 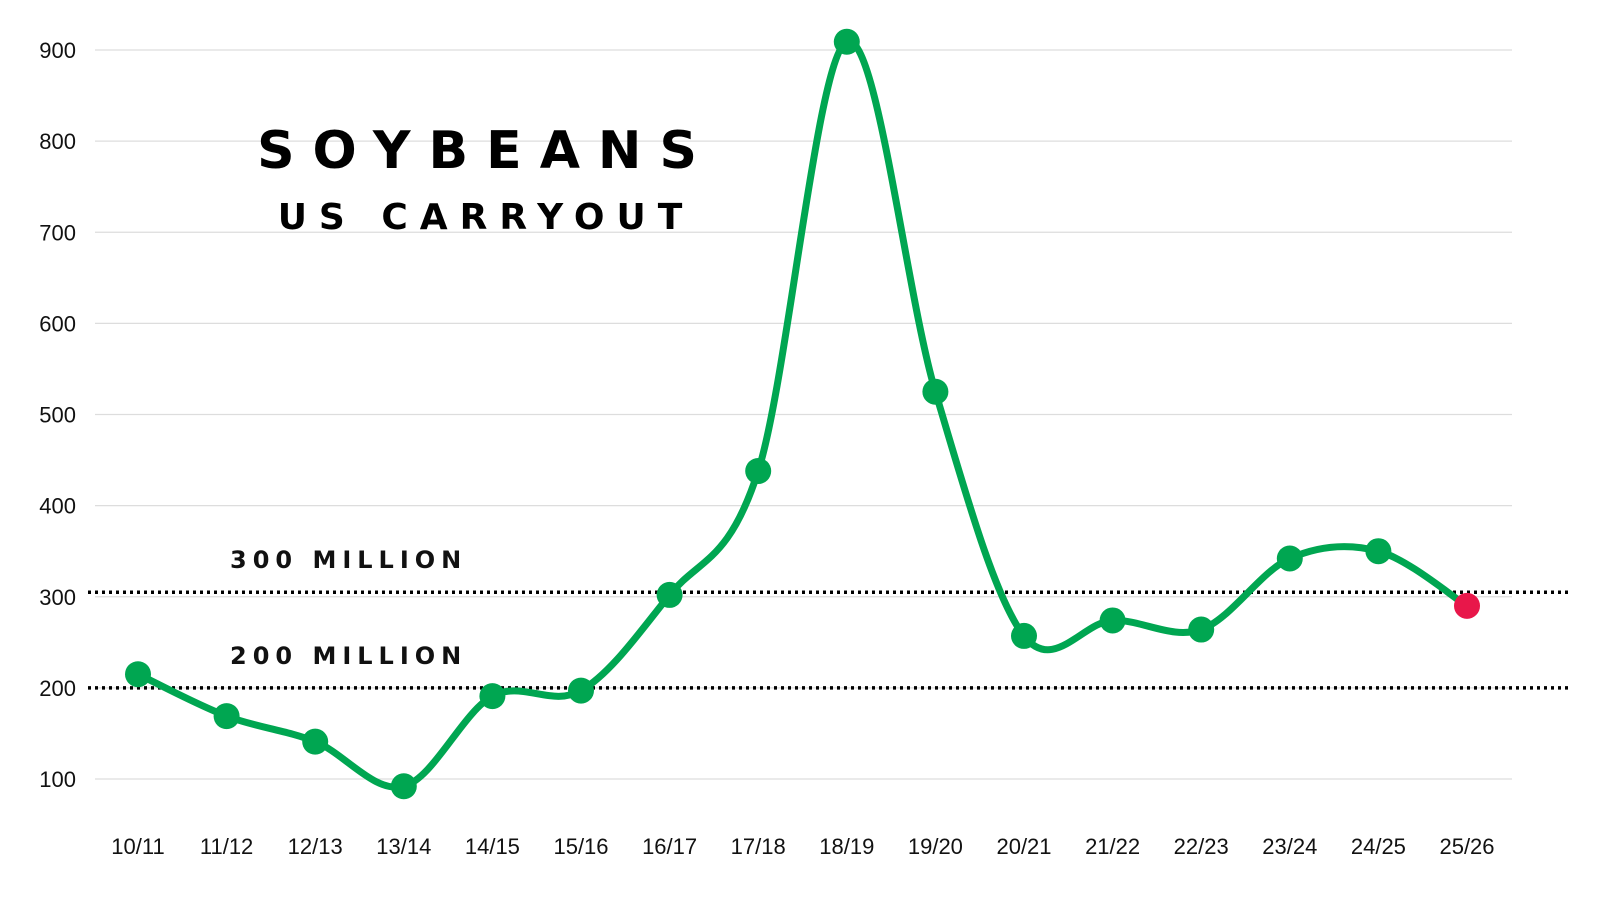 What do you see at coordinates (492, 846) in the screenshot?
I see `x-tick-label: 14/15` at bounding box center [492, 846].